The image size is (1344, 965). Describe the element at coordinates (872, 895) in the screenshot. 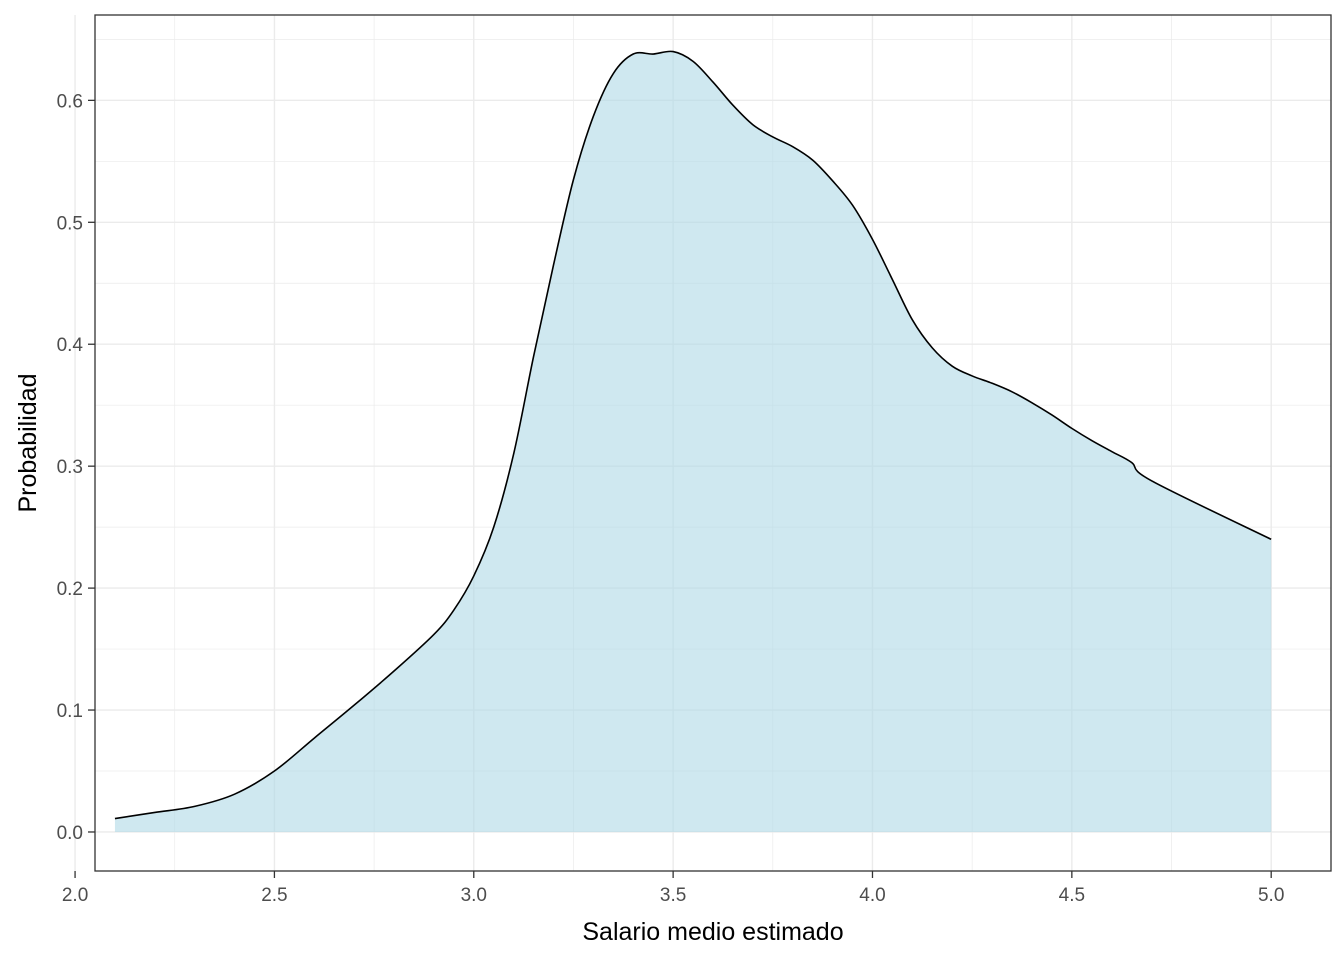

I see `x-tick-label: 4.0` at that location.